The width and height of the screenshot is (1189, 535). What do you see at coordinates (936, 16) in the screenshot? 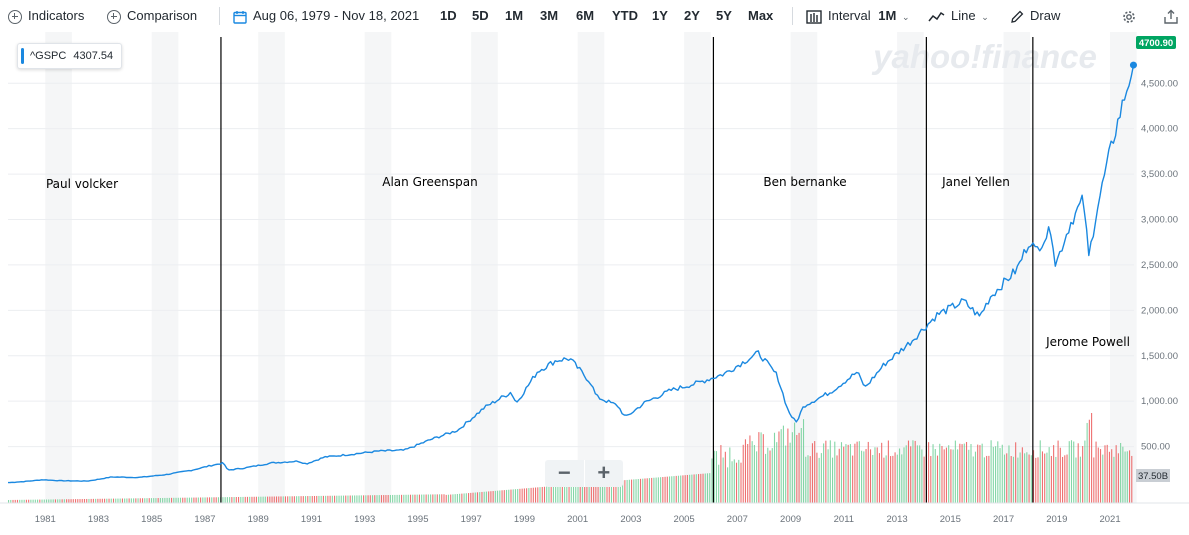
I see `line-chart-icon` at bounding box center [936, 16].